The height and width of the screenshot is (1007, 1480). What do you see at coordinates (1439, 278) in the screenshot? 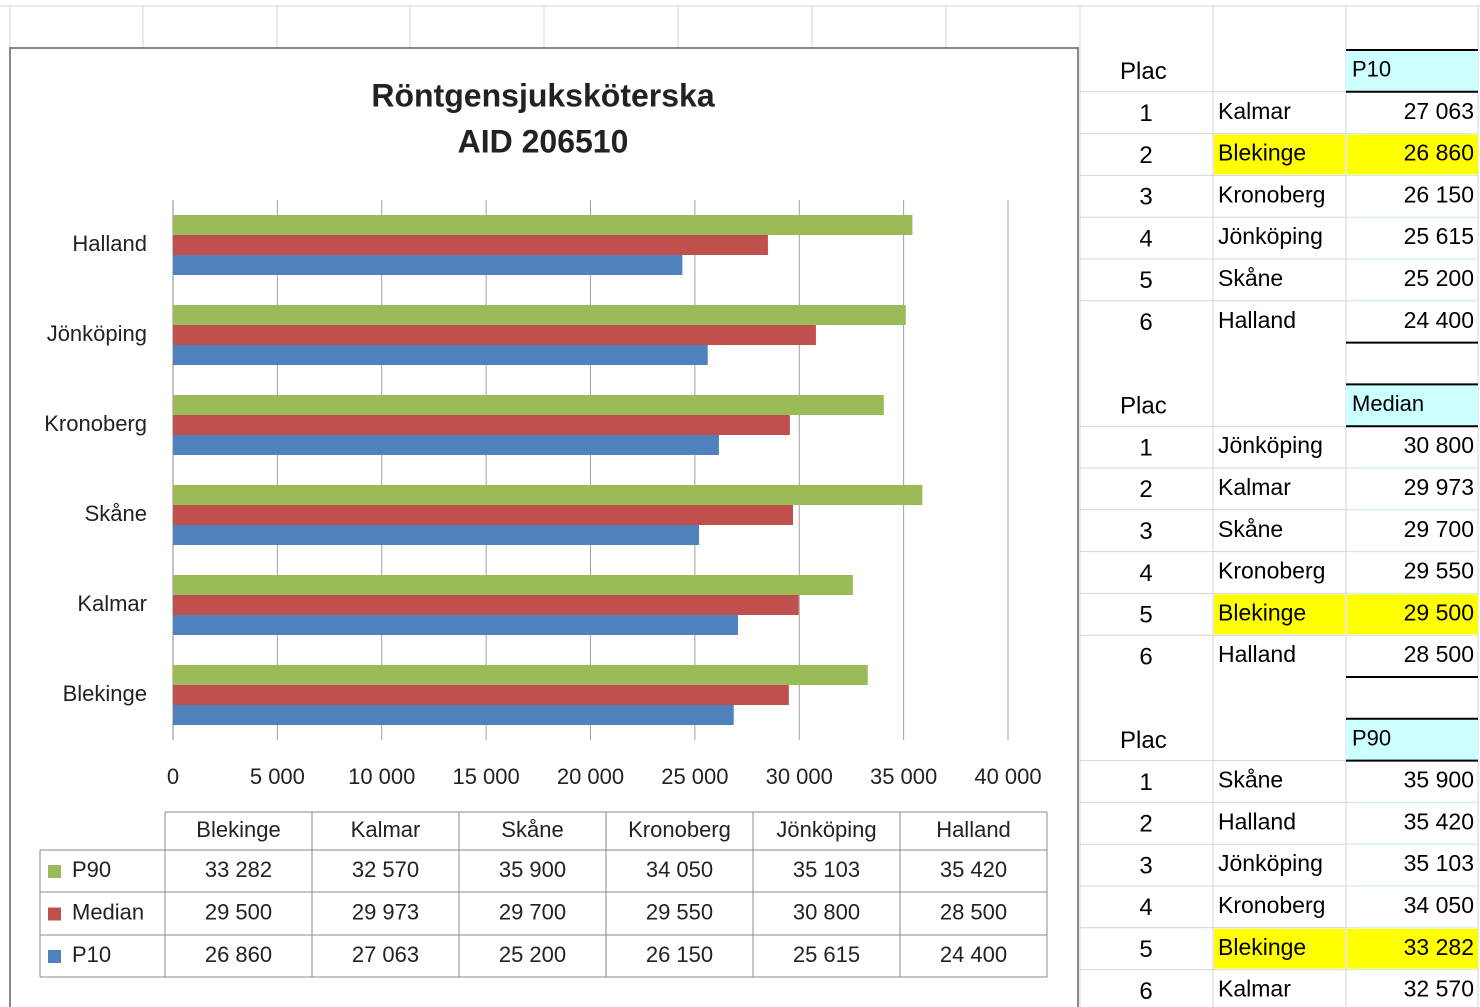
I see `value: 25 200` at bounding box center [1439, 278].